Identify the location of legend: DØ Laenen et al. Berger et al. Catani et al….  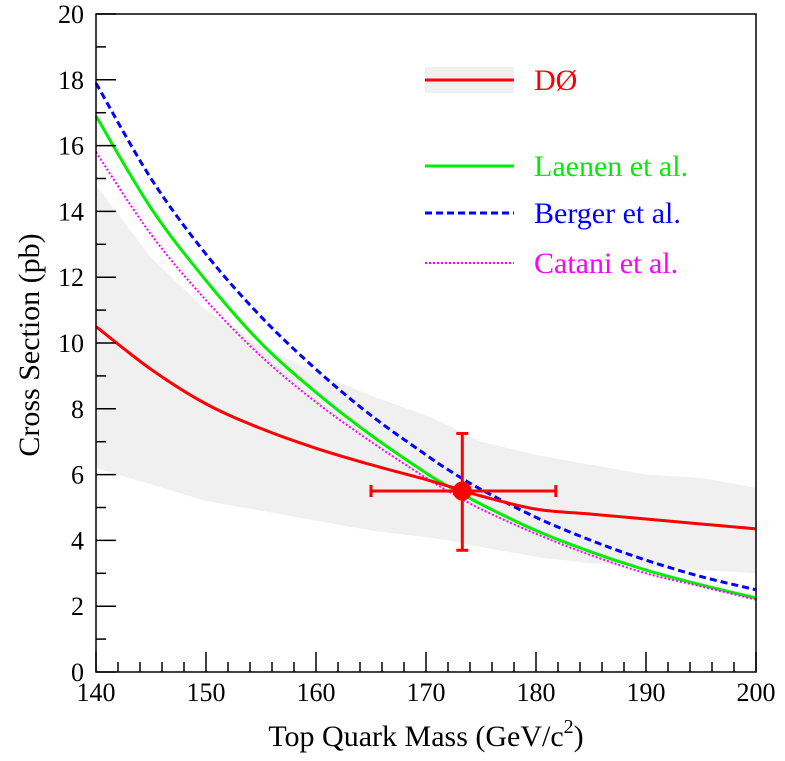
(556, 172).